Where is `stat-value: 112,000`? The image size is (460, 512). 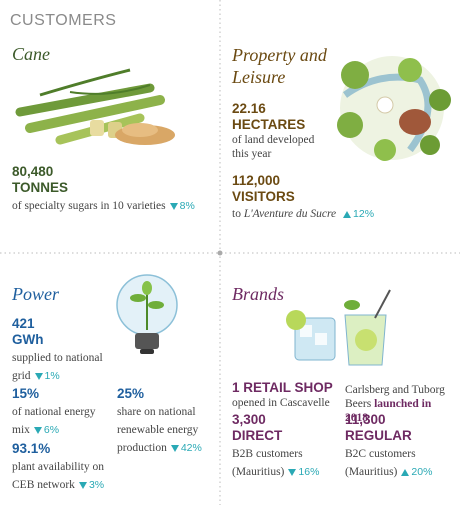 stat-value: 112,000 is located at coordinates (256, 180).